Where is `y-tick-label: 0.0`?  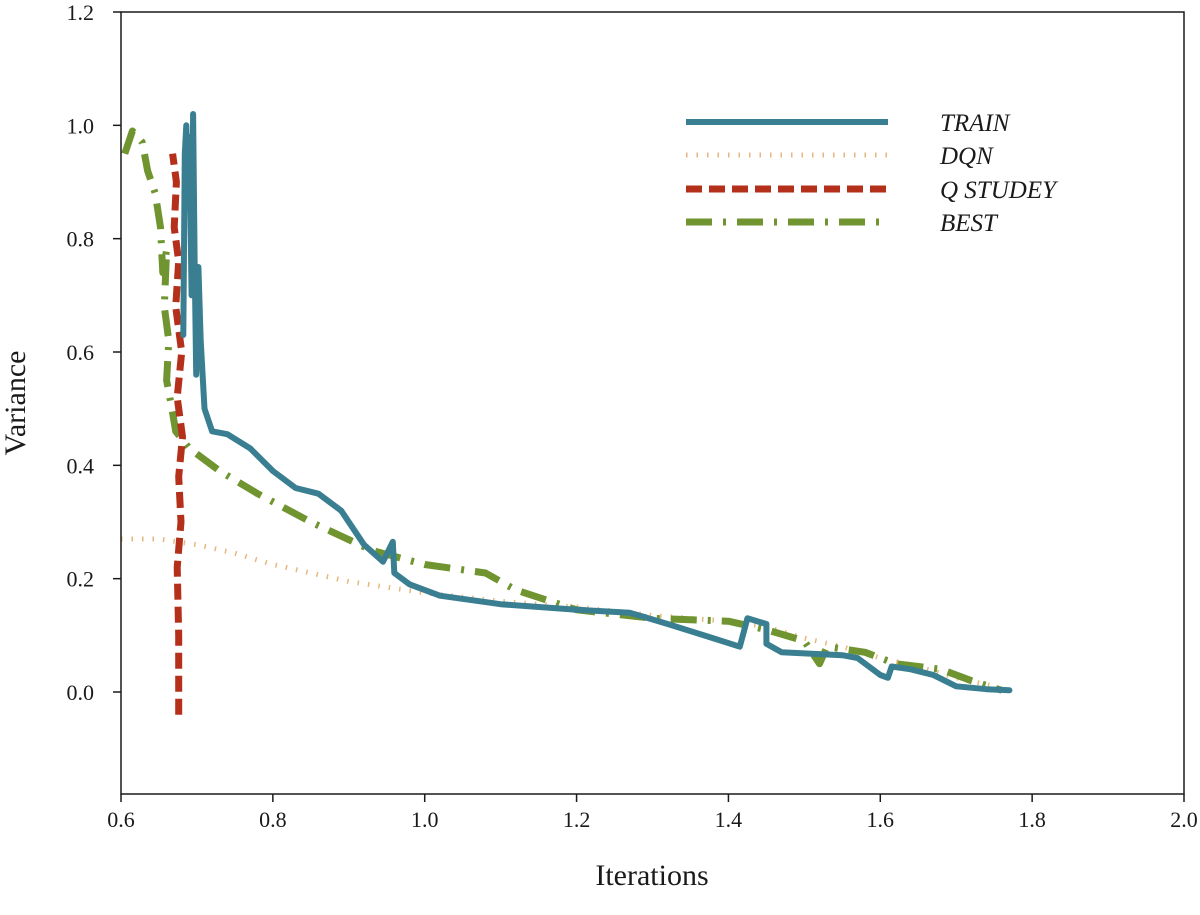
y-tick-label: 0.0 is located at coordinates (81, 692).